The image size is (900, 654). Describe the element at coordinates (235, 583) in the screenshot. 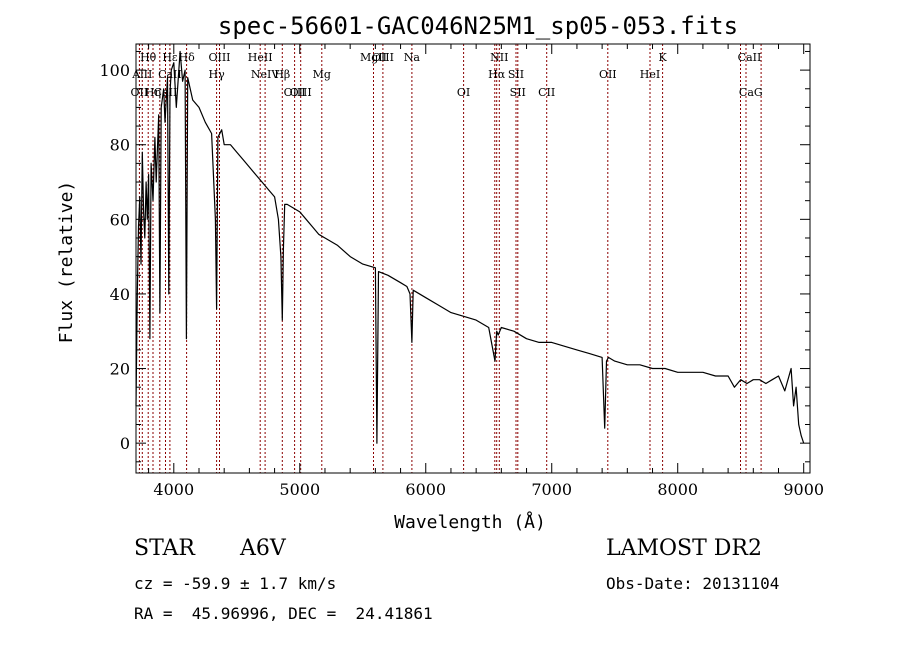

I see `redshift-velocity: cz = -59.9 ± 1.7 km/s` at that location.